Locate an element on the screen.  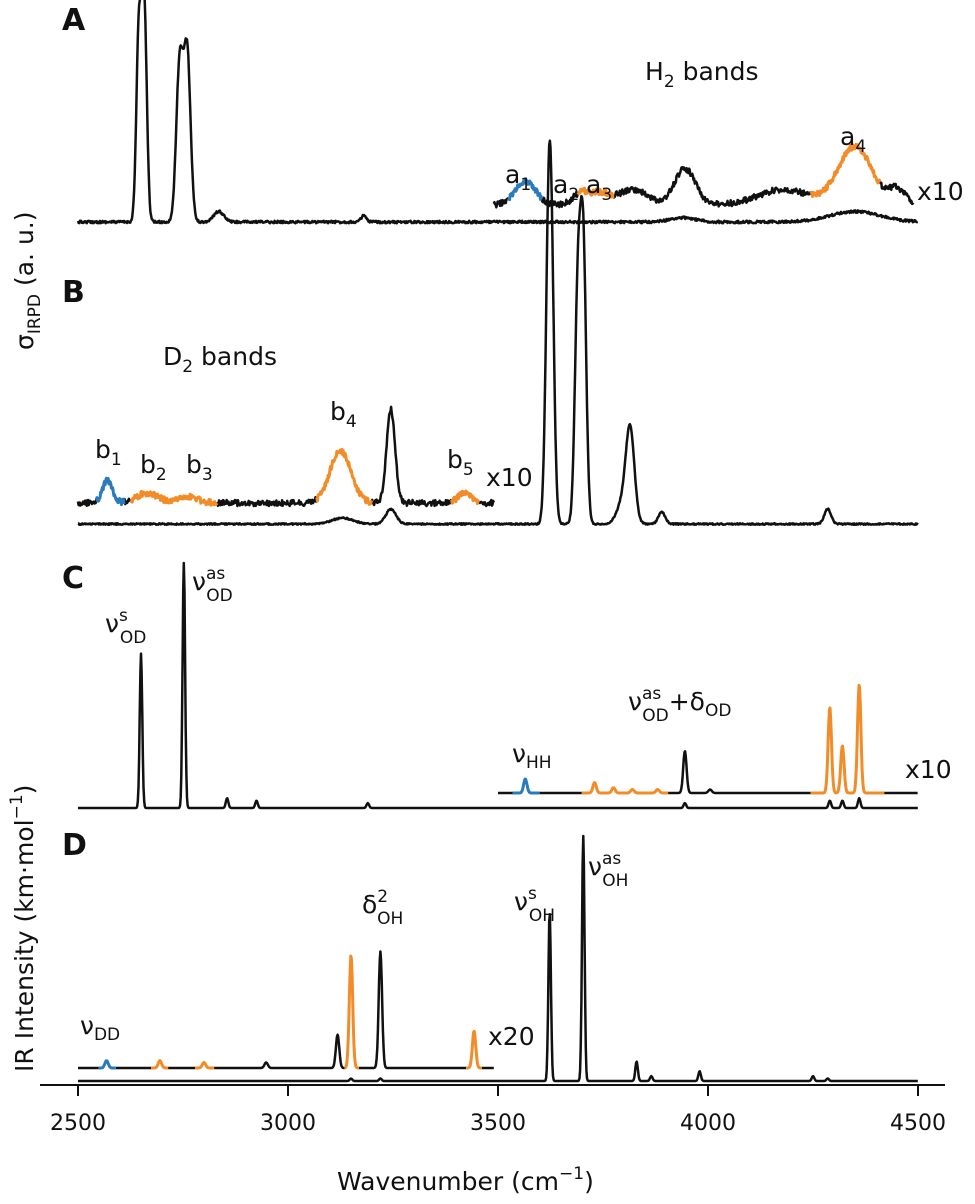
x-tick-label: 4000 is located at coordinates (708, 1123).